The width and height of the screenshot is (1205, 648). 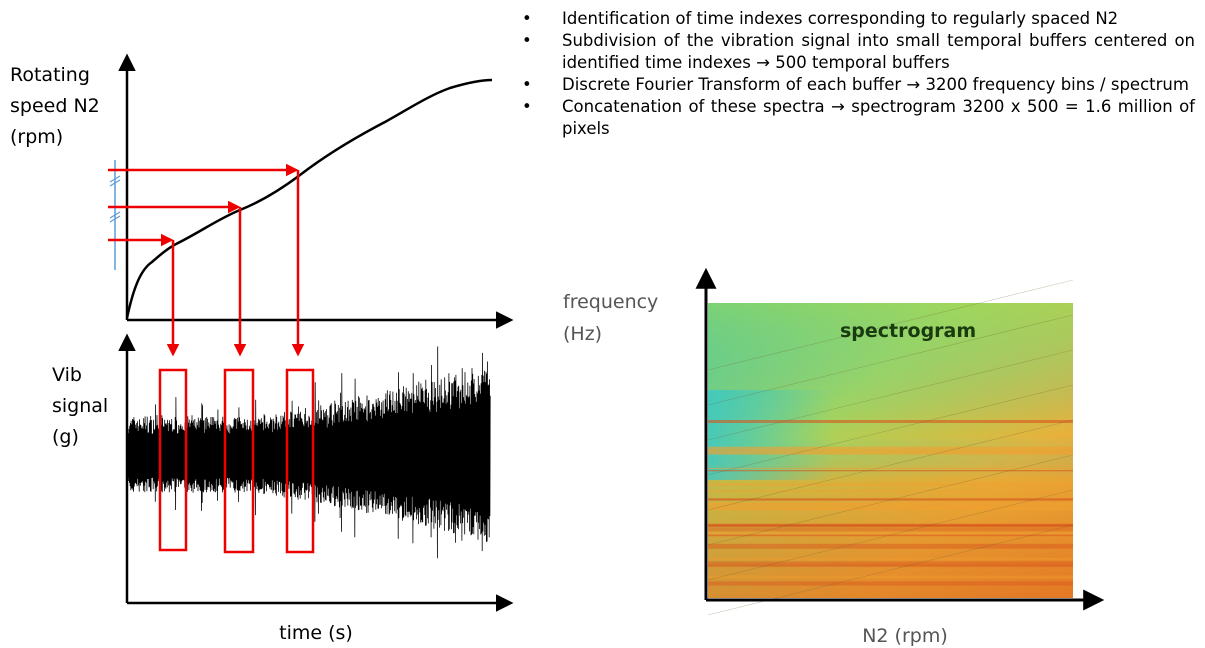 I want to click on x-label: N2 (rpm), so click(x=905, y=636).